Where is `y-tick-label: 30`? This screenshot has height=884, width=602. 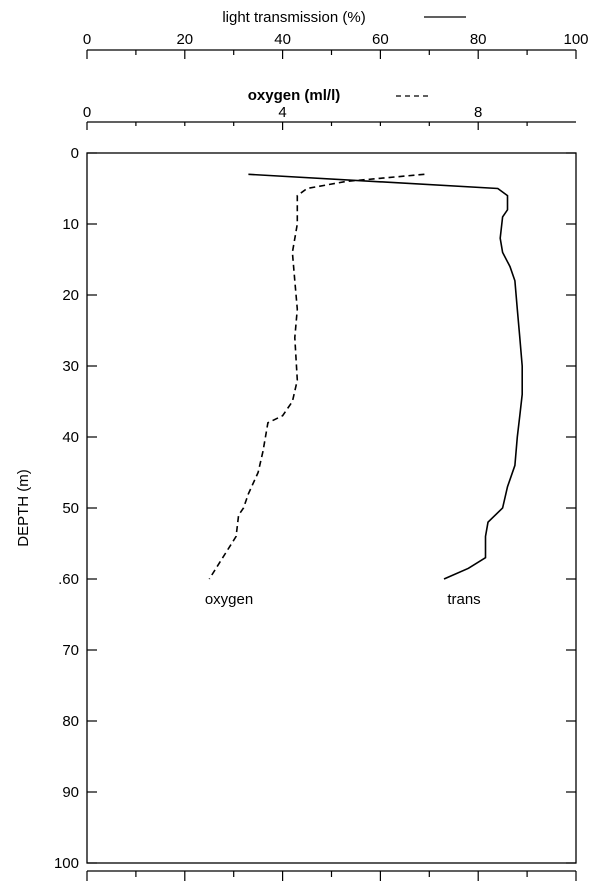
y-tick-label: 30 is located at coordinates (70, 366).